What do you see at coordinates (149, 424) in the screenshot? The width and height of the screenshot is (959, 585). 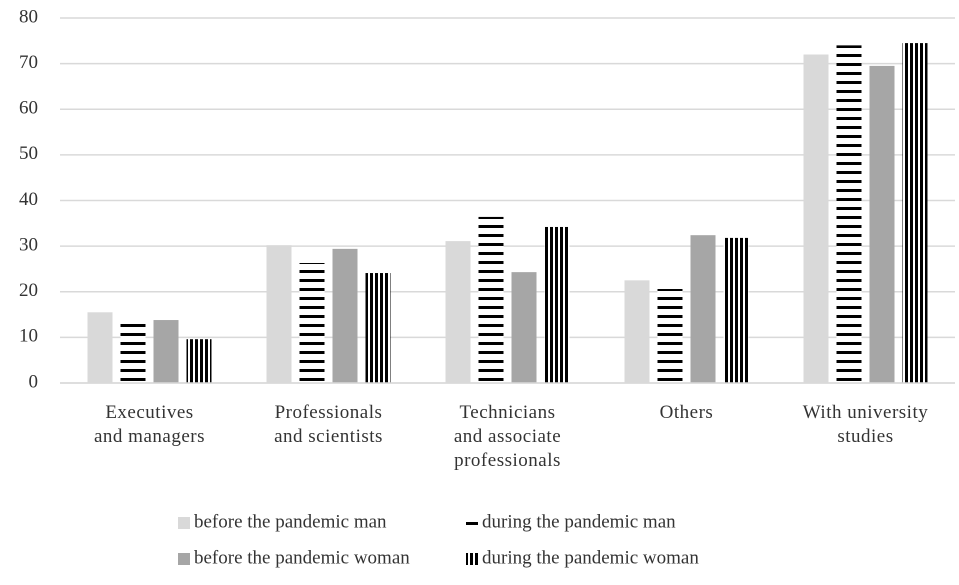 I see `x-tick-label: Executives and managers` at bounding box center [149, 424].